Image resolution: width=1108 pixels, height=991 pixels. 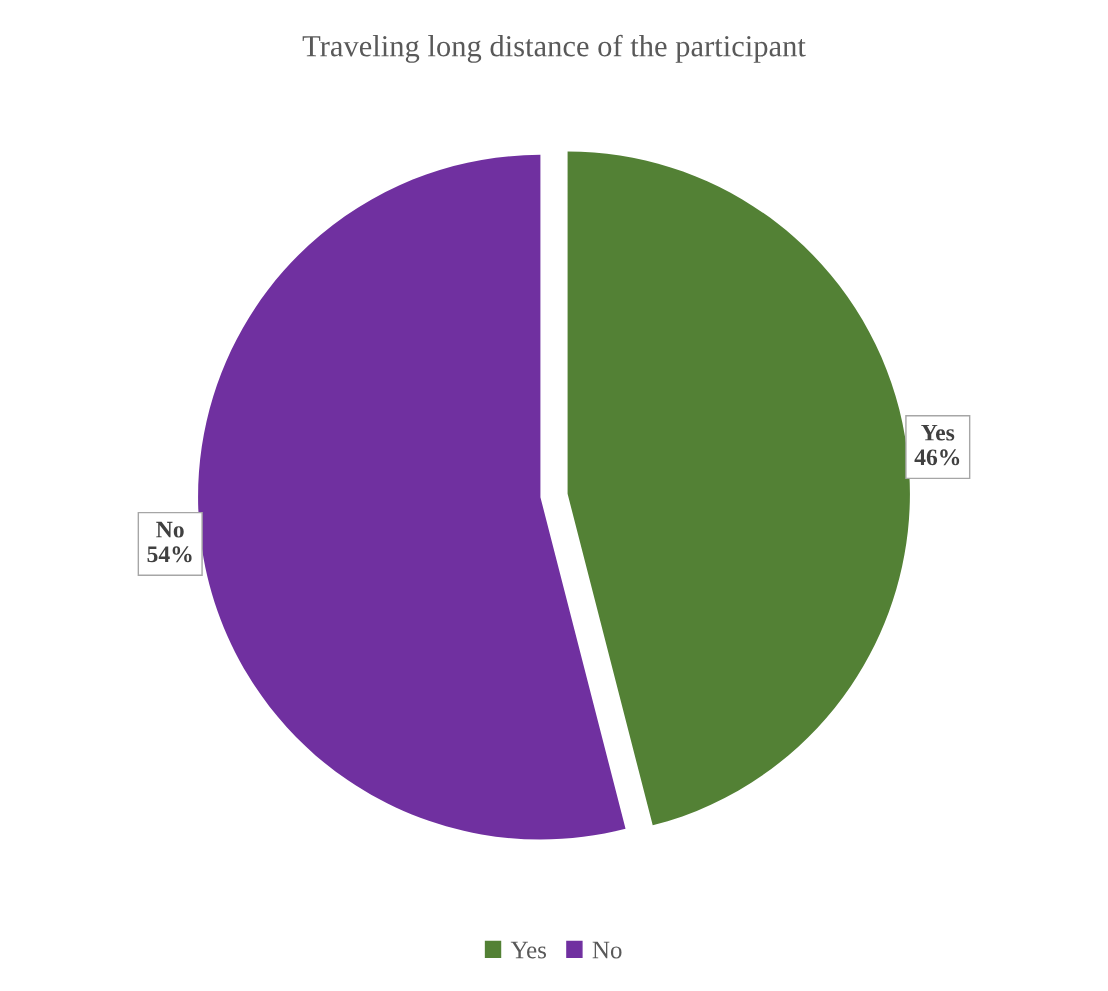 I want to click on legend-label: Yes, so click(x=528, y=950).